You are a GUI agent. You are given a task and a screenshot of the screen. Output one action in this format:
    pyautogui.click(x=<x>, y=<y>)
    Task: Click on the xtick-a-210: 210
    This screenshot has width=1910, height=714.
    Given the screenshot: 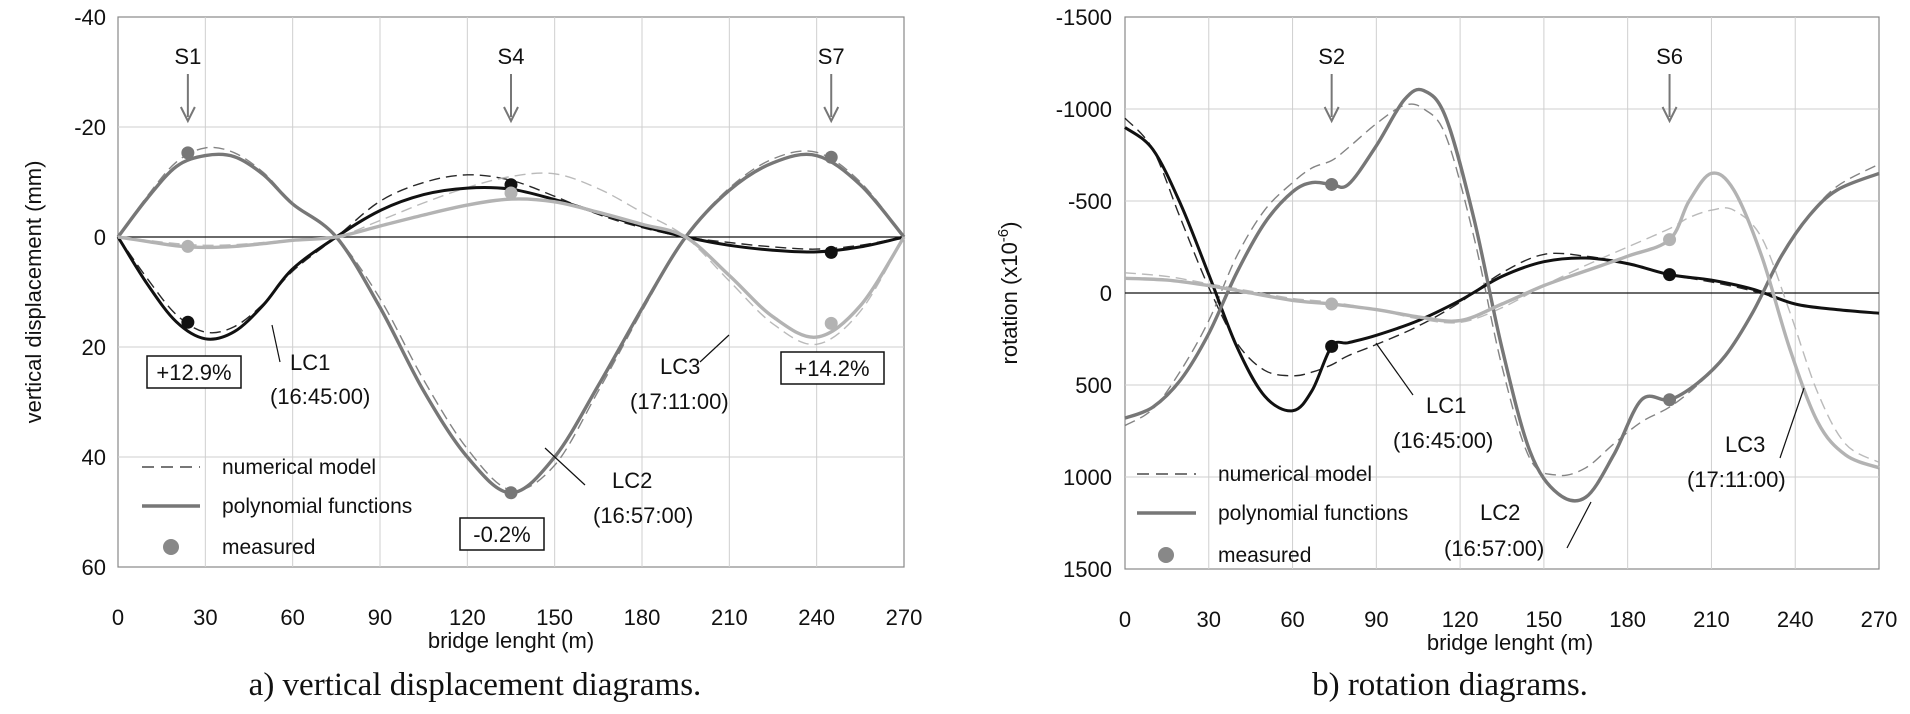 What is the action you would take?
    pyautogui.click(x=729, y=617)
    